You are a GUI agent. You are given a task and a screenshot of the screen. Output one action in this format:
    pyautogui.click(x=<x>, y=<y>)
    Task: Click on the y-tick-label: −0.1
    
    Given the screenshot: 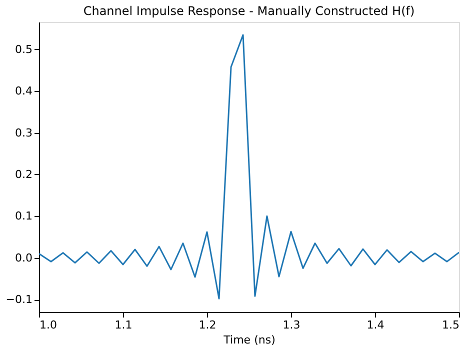 What is the action you would take?
    pyautogui.click(x=19, y=299)
    